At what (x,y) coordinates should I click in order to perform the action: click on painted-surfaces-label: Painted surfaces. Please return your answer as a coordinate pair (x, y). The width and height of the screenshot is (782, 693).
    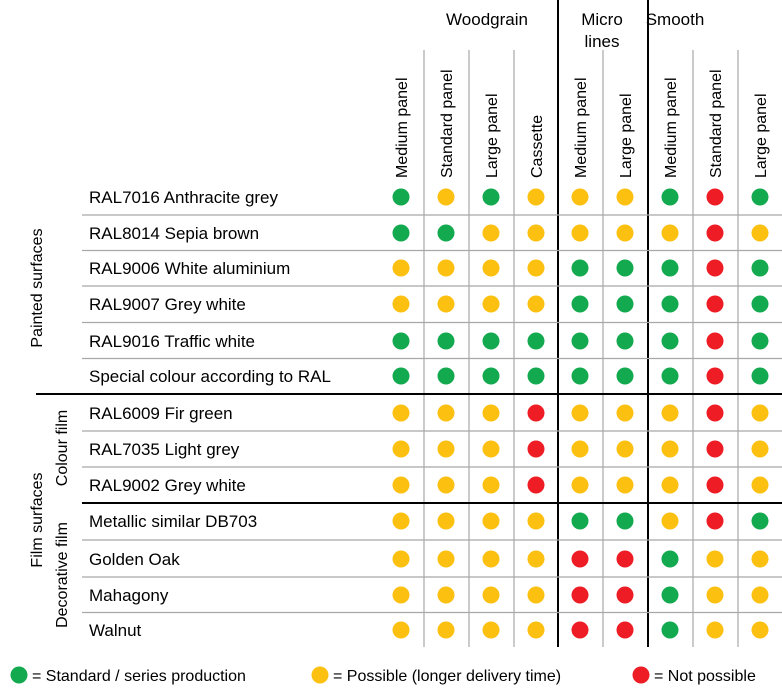
    Looking at the image, I should click on (37, 287).